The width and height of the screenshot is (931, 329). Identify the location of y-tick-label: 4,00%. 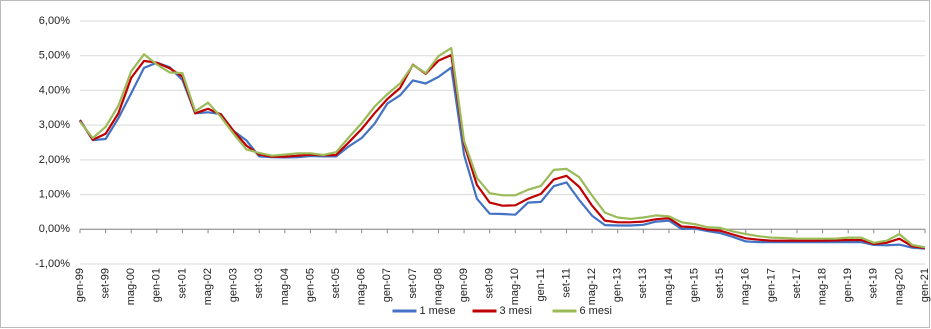
(54, 90).